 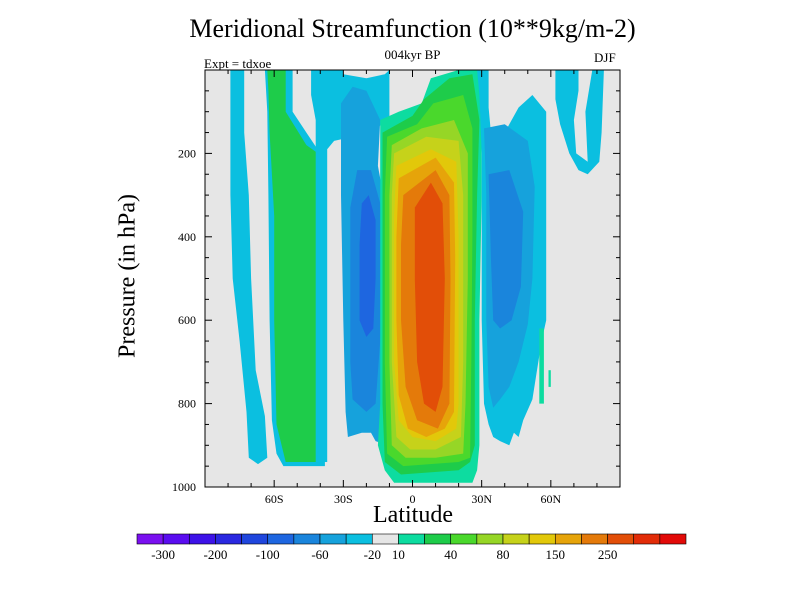 What do you see at coordinates (413, 499) in the screenshot?
I see `x-tick-label: 0` at bounding box center [413, 499].